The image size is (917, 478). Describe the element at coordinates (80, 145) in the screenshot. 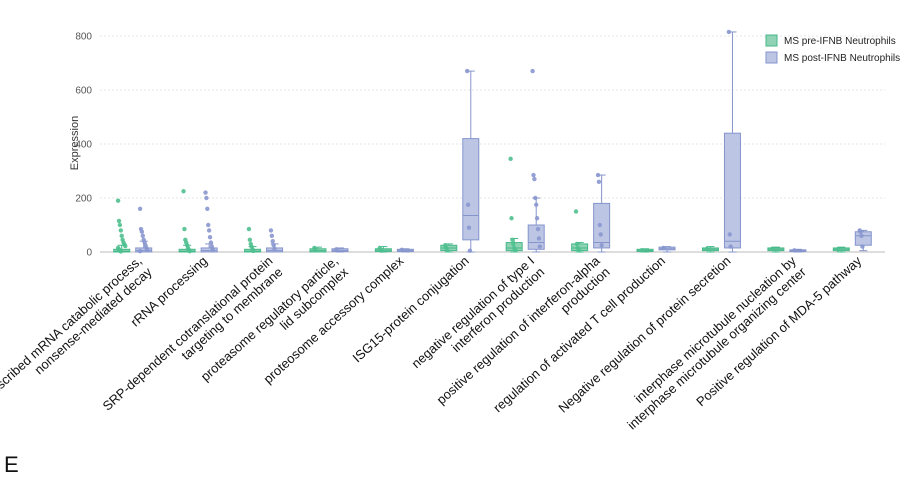

I see `y-axis: Expression 0 200 400 600 800` at that location.